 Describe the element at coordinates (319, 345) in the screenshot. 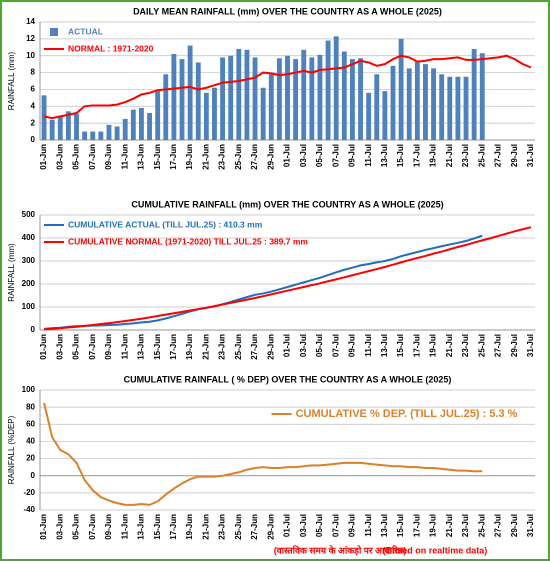

I see `x-tick-label: 05-Jul` at that location.